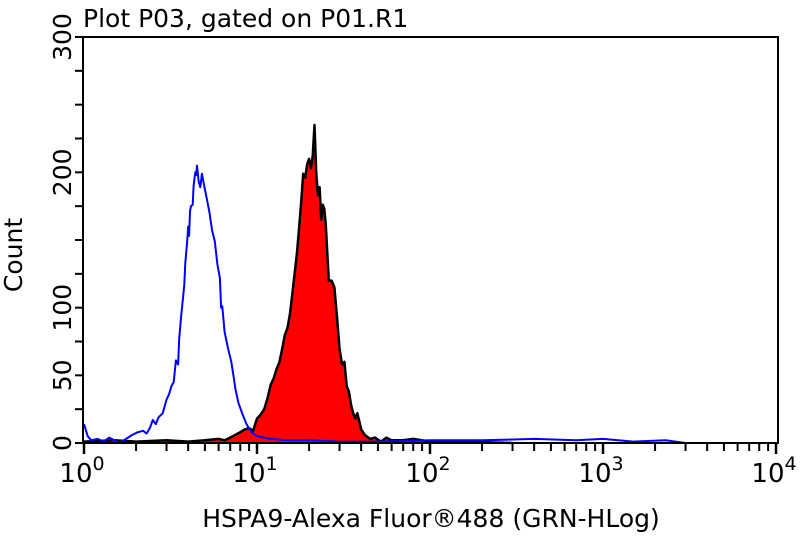 This screenshot has width=800, height=540. What do you see at coordinates (14, 255) in the screenshot?
I see `y-axis-label: Count` at bounding box center [14, 255].